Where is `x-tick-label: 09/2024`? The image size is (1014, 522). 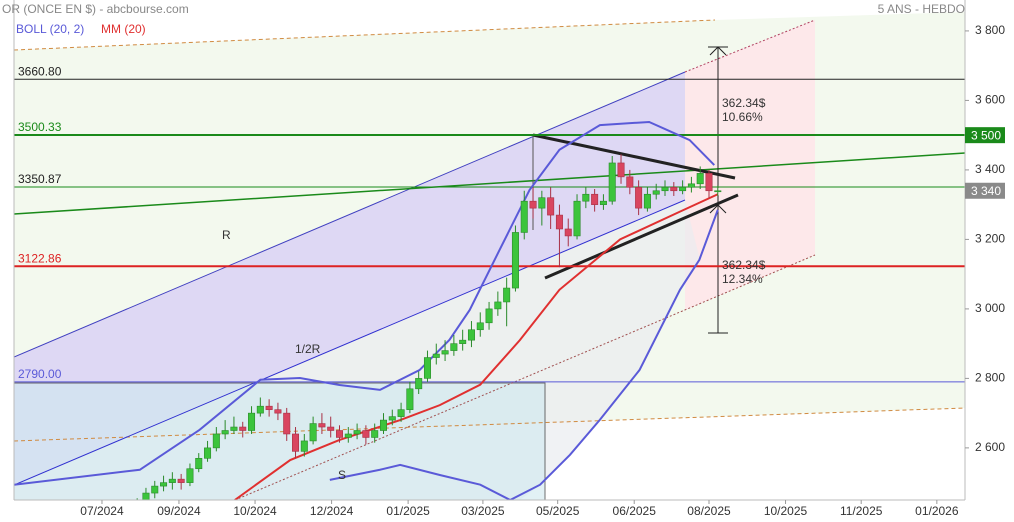 x-tick-label: 09/2024 is located at coordinates (179, 511).